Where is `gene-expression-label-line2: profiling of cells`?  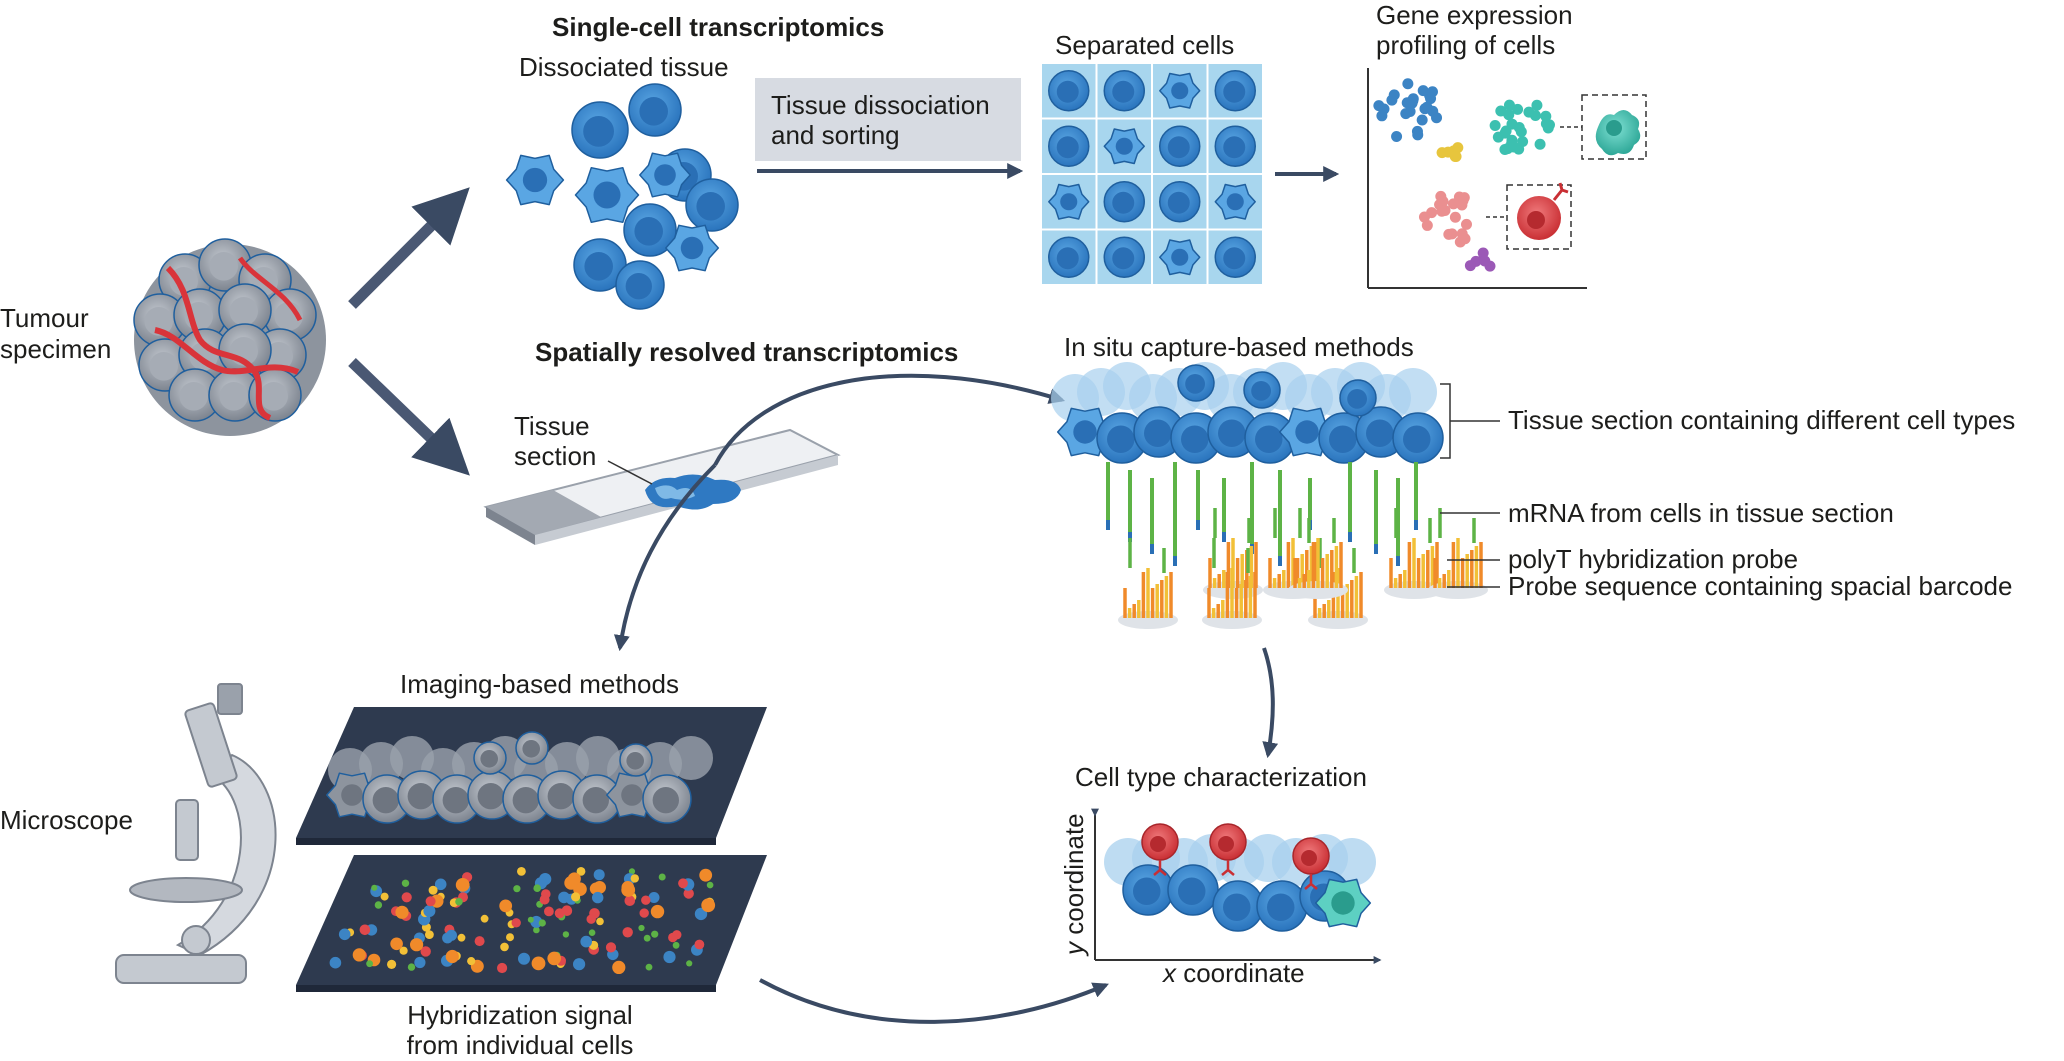 gene-expression-label-line2: profiling of cells is located at coordinates (1466, 45).